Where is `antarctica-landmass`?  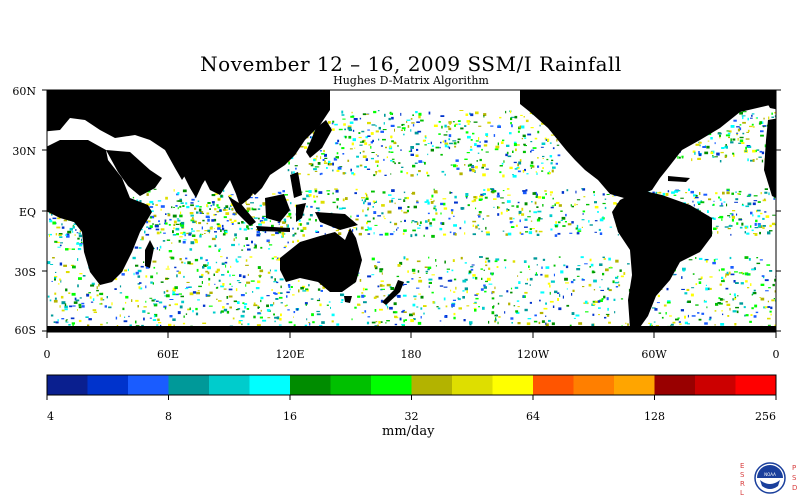 antarctica-landmass is located at coordinates (411, 329).